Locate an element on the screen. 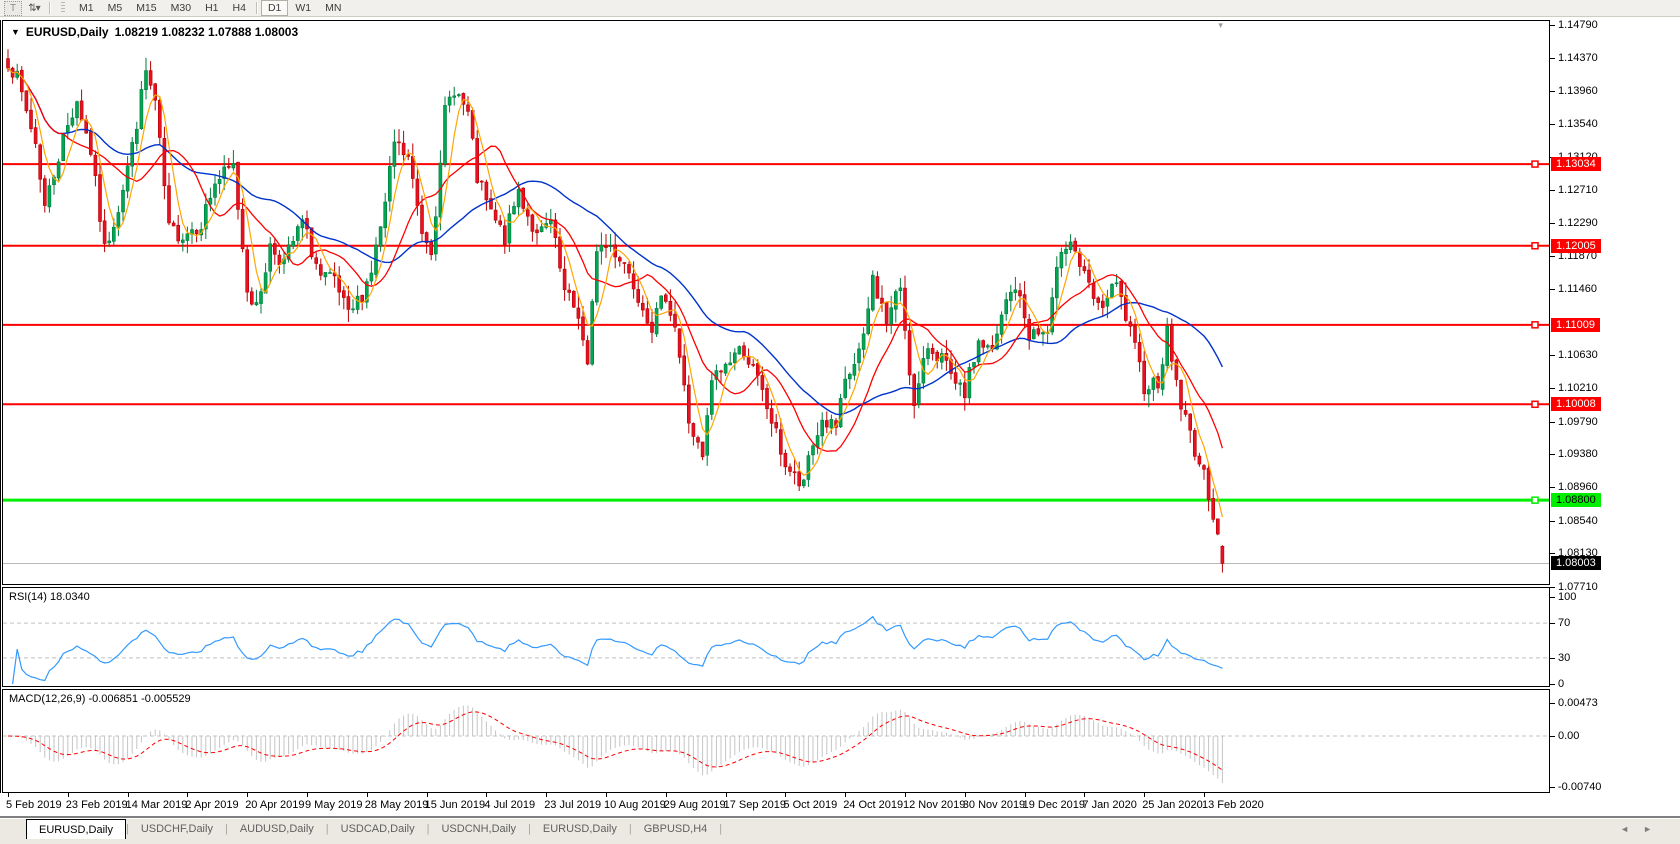 The width and height of the screenshot is (1680, 844). date-label: 29 Aug 2019 is located at coordinates (694, 805).